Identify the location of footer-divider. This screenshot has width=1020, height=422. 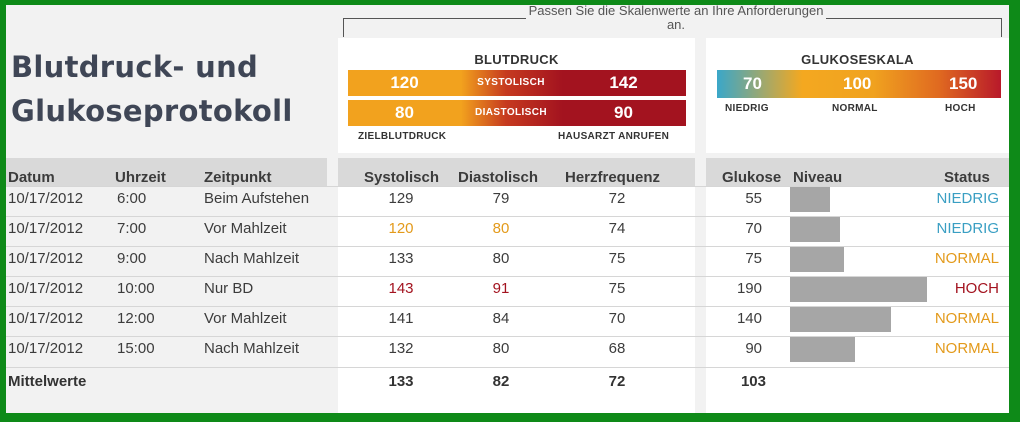
(507, 367).